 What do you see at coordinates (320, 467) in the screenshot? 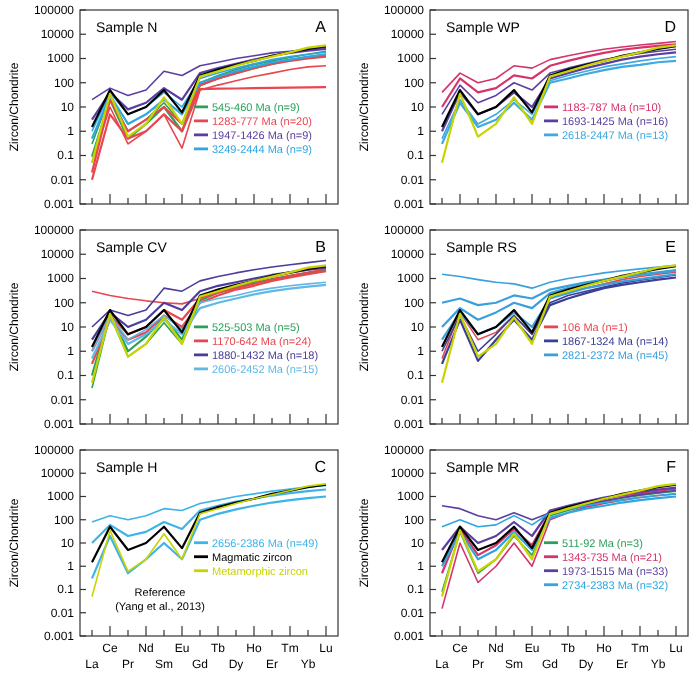
I see `annotation: C` at bounding box center [320, 467].